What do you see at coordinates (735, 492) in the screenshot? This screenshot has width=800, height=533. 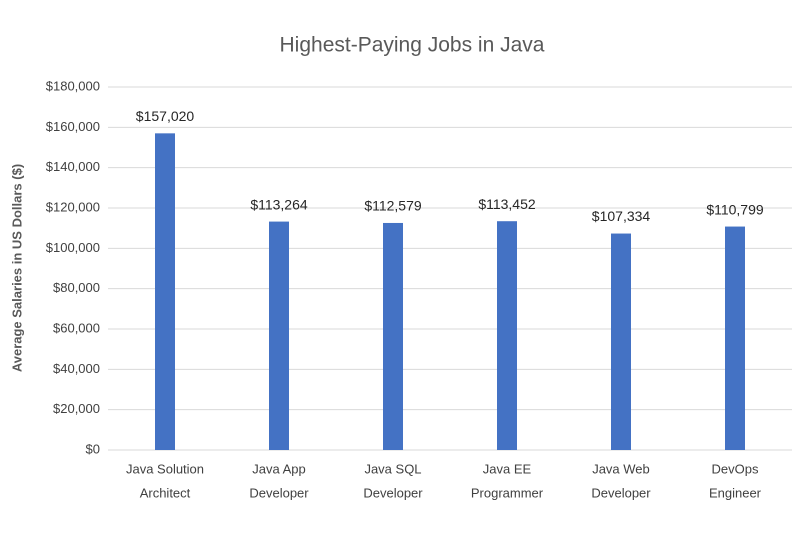 I see `x-tick-label: Engineer` at bounding box center [735, 492].